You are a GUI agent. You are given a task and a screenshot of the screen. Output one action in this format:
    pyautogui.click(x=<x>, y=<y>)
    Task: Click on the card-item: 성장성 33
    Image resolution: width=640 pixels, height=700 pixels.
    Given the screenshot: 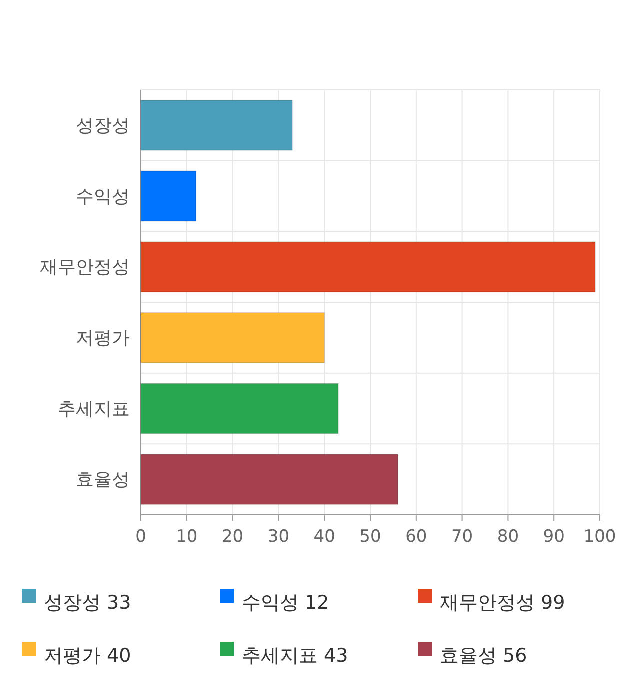 What is the action you would take?
    pyautogui.click(x=77, y=601)
    